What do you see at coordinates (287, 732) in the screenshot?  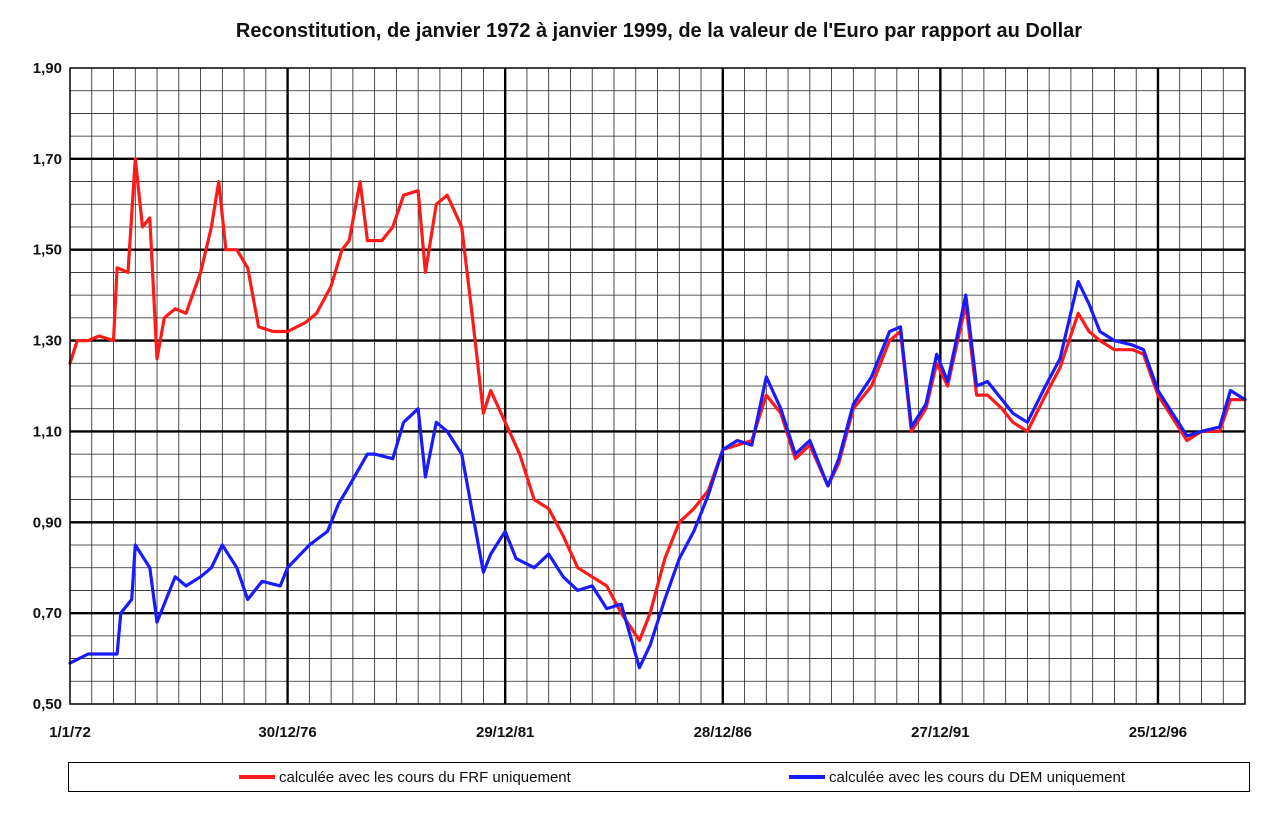 I see `x-tick-label: 30/12/76` at bounding box center [287, 732].